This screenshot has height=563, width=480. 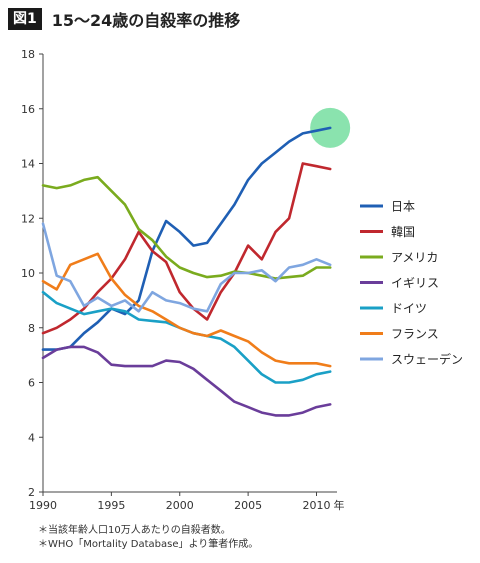 I want to click on legend-label: ドイツ, so click(x=409, y=309).